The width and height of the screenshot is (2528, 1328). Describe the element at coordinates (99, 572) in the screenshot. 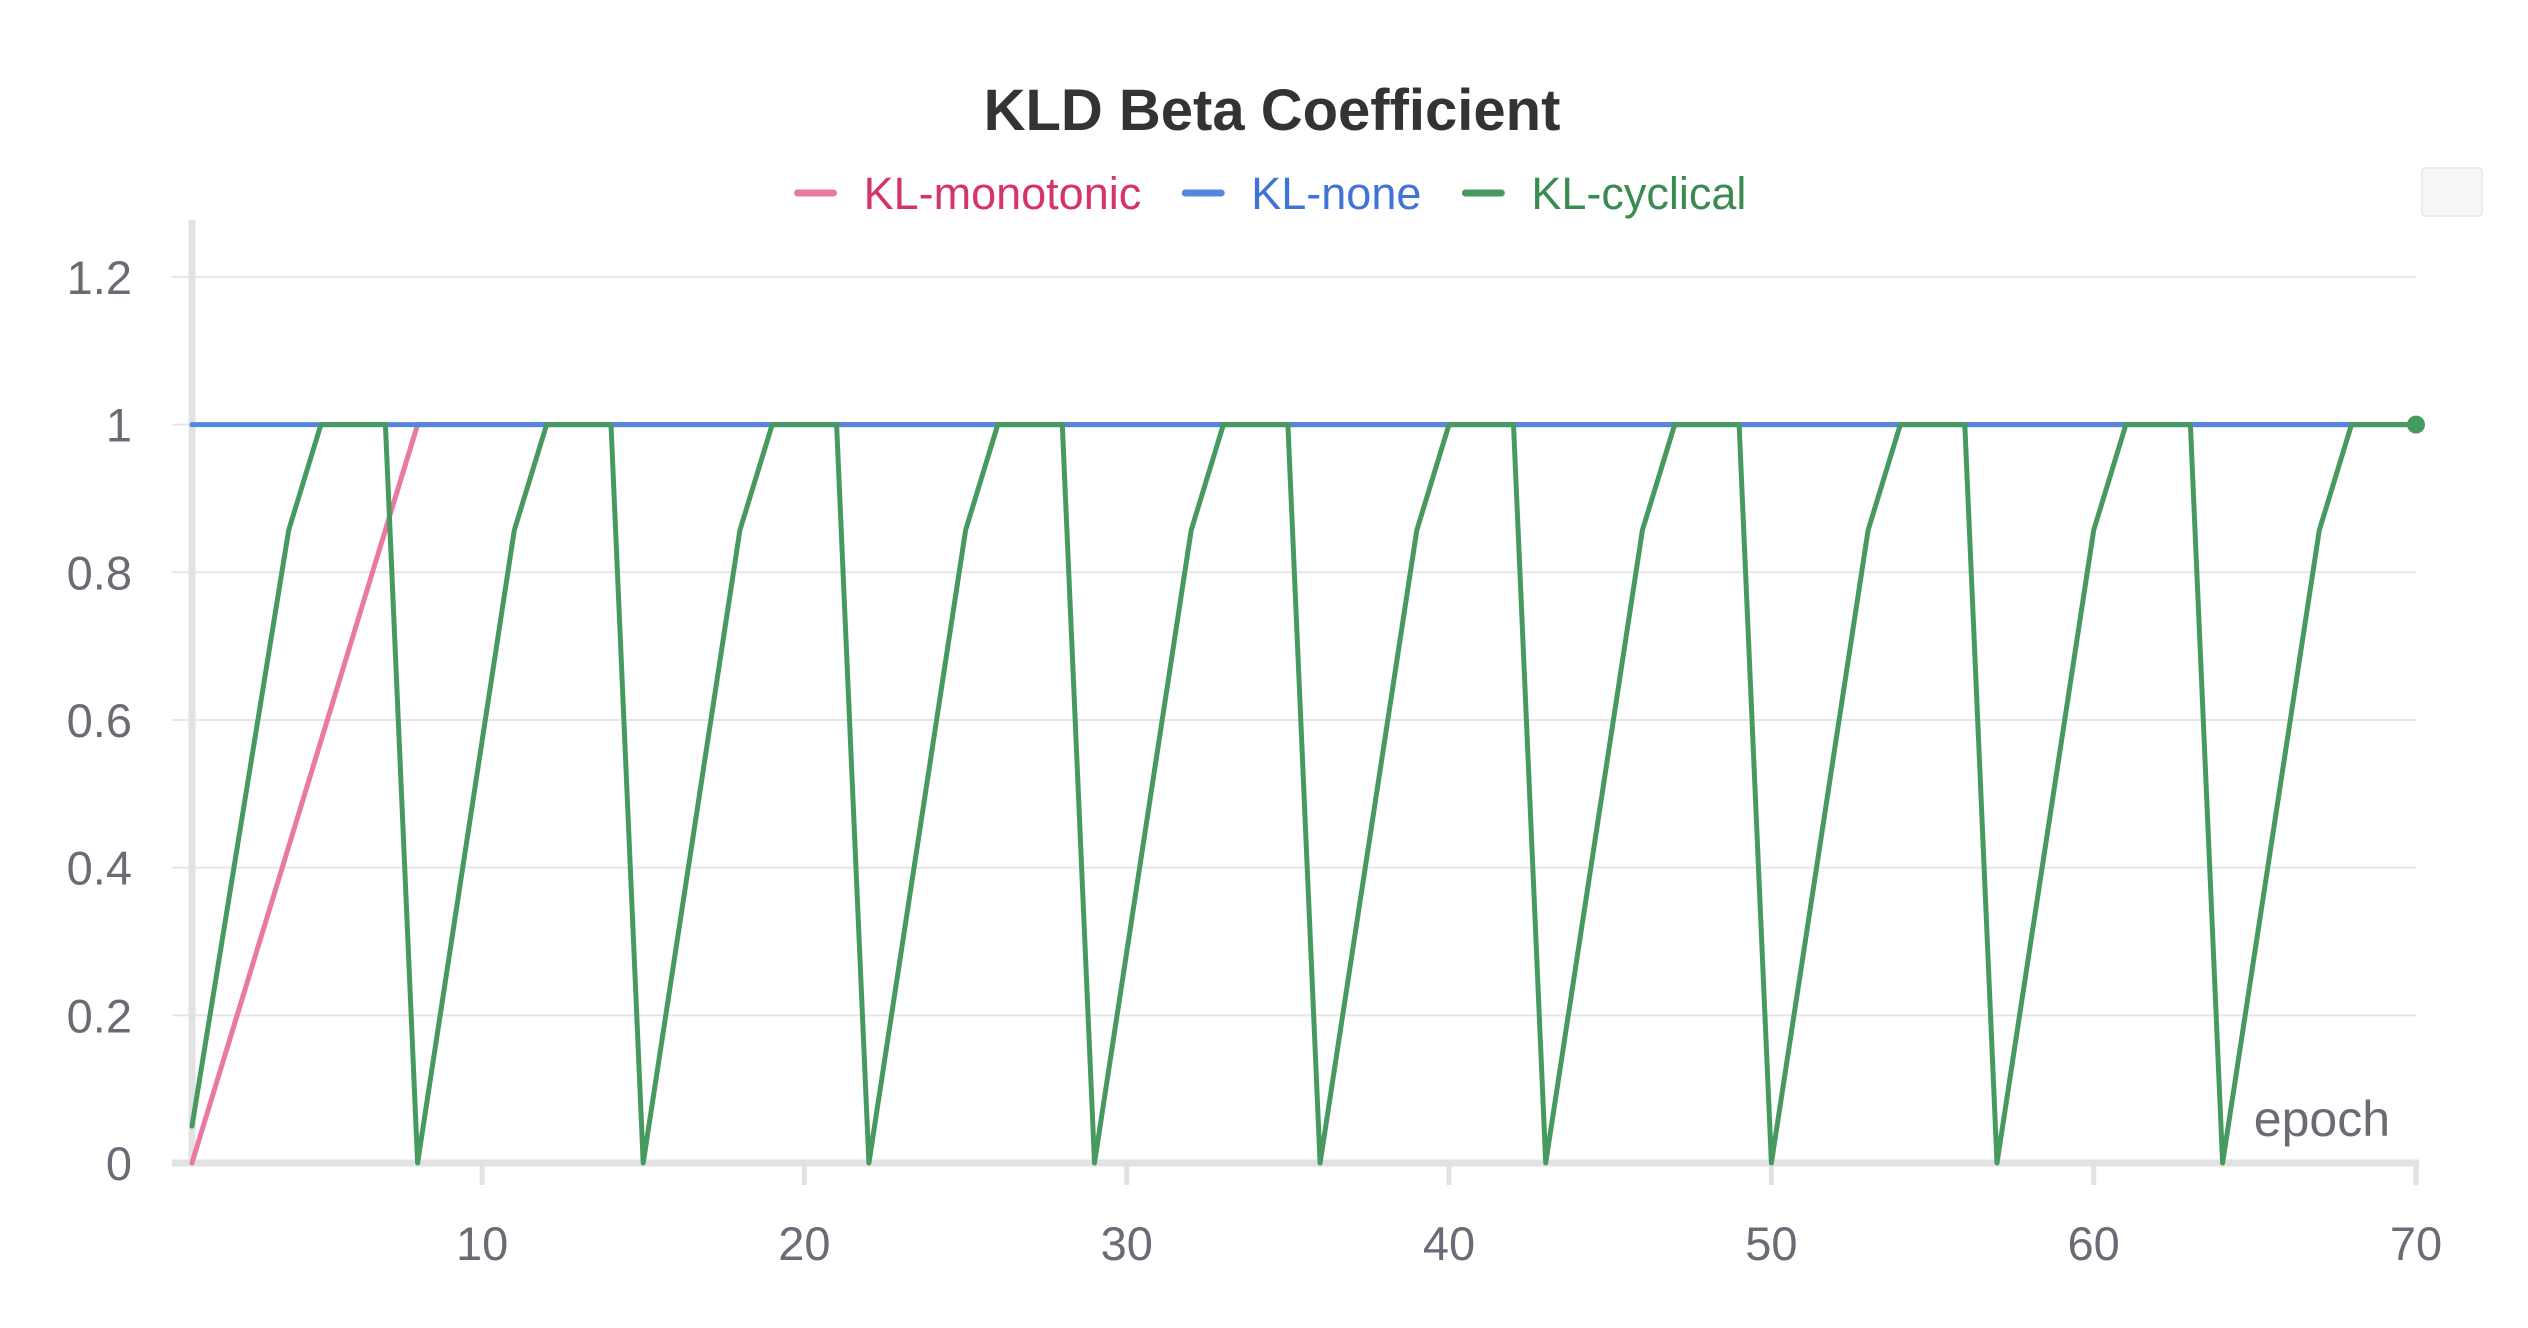

I see `y-tick-label: 0.8` at that location.